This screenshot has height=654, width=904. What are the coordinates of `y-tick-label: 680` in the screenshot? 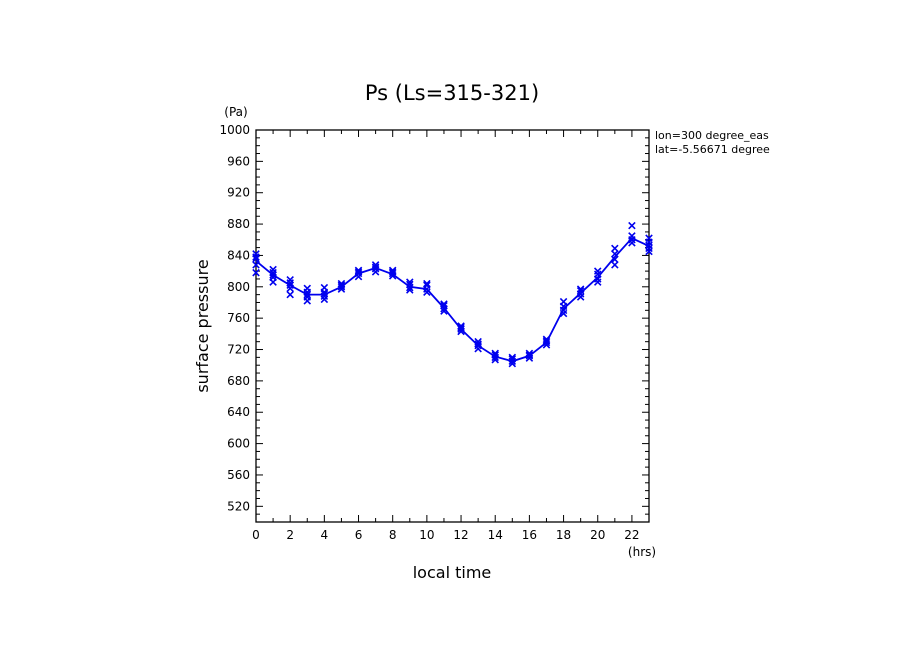 It's located at (238, 381).